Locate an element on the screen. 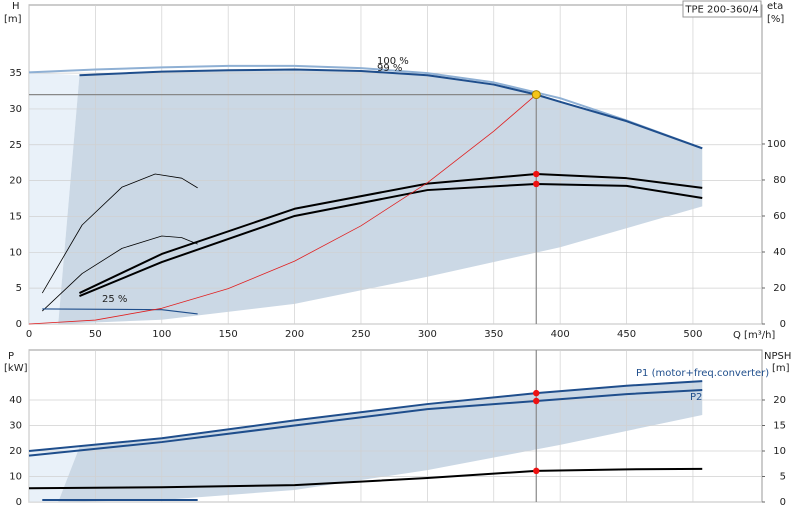 Image resolution: width=800 pixels, height=520 pixels. x-tick-label: 300 is located at coordinates (427, 334).